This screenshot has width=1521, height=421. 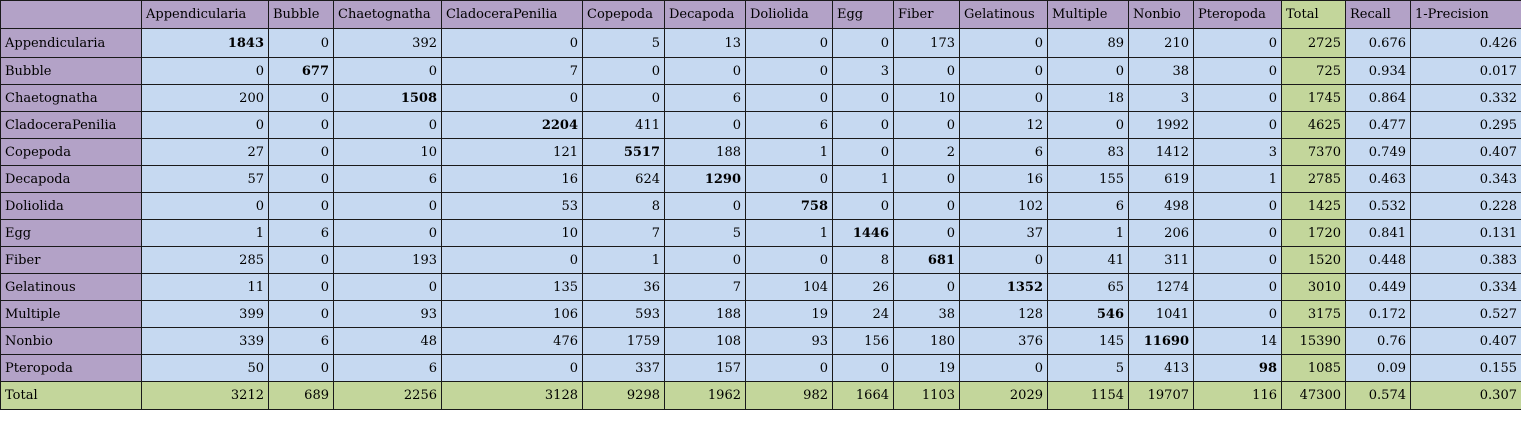 What do you see at coordinates (1378, 71) in the screenshot?
I see `recall-cell: 0.934` at bounding box center [1378, 71].